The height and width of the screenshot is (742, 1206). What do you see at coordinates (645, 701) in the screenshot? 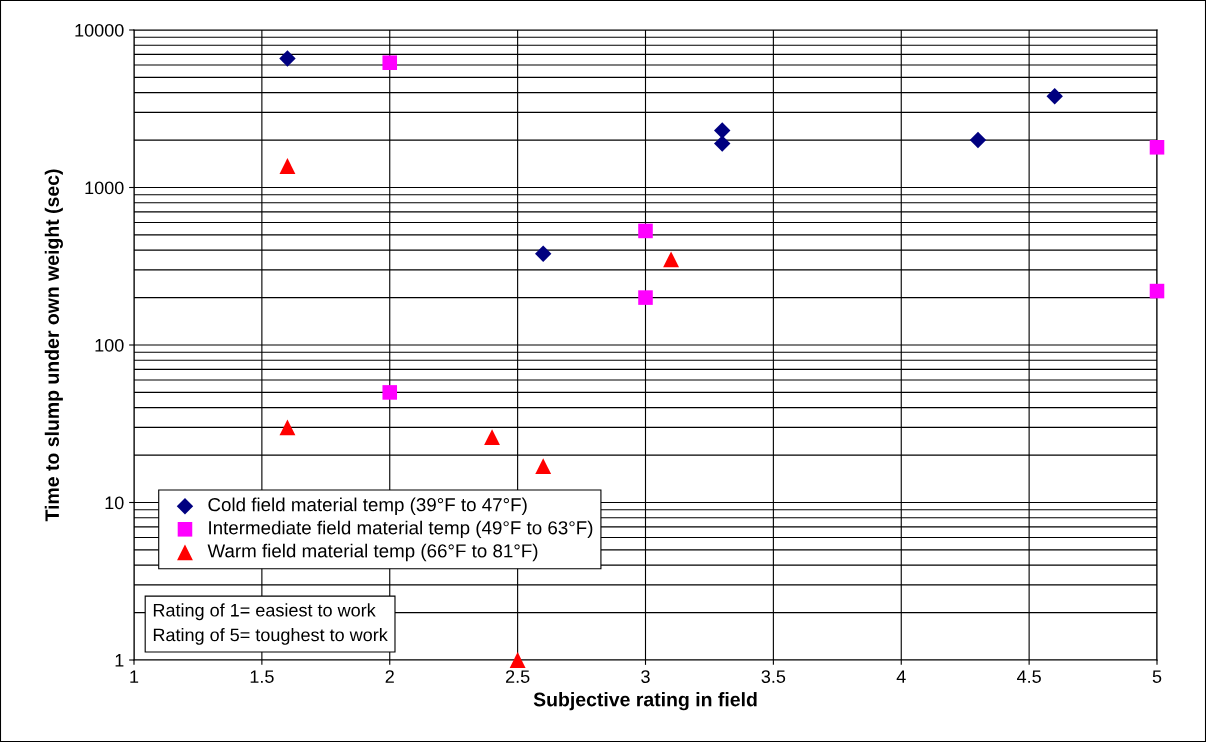
I see `x-axis-title: Subjective rating in field` at bounding box center [645, 701].